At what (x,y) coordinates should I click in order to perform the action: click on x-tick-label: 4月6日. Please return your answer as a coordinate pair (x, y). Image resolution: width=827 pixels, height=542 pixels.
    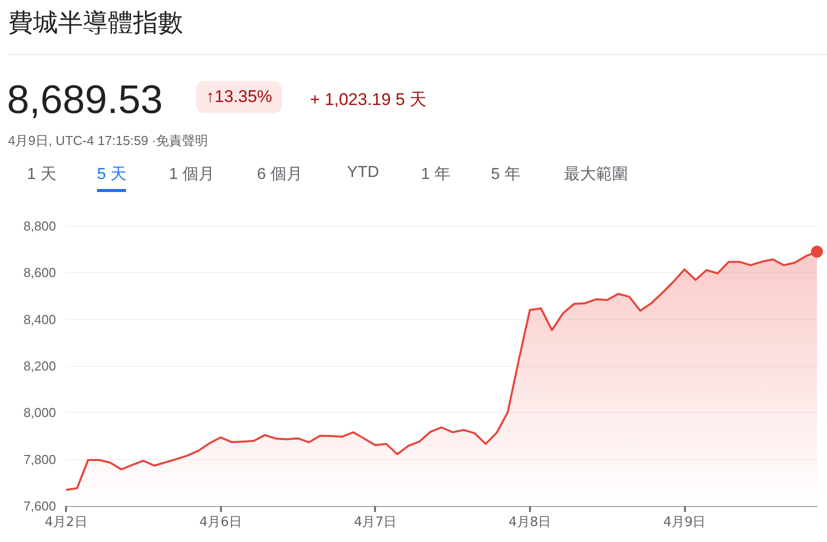
    Looking at the image, I should click on (220, 522).